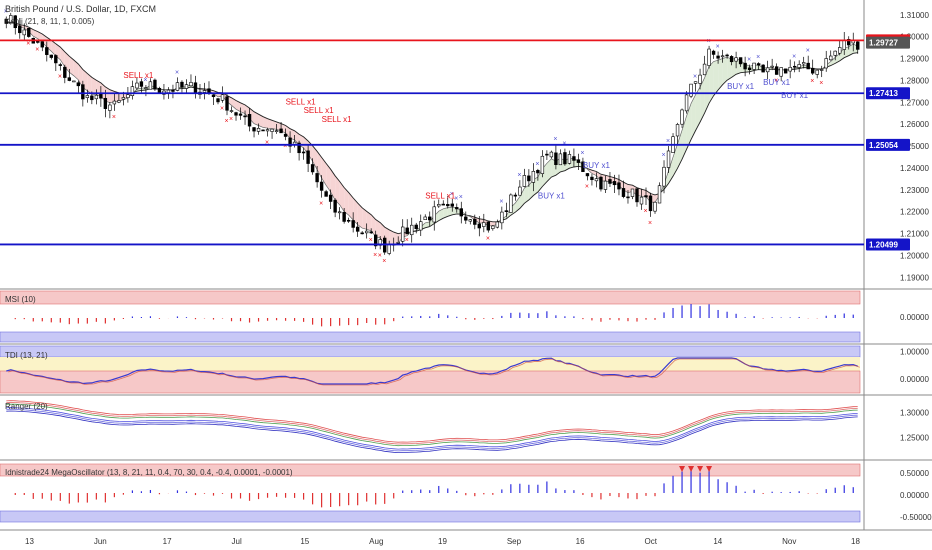 This screenshot has width=932, height=550. Describe the element at coordinates (914, 277) in the screenshot. I see `price-tick-label: 1.19000` at that location.